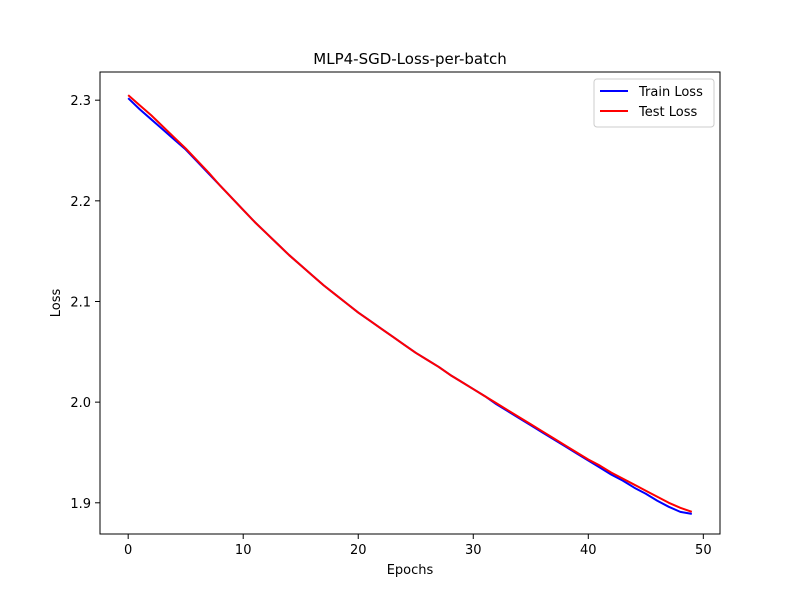 The width and height of the screenshot is (800, 600). What do you see at coordinates (654, 103) in the screenshot?
I see `legend: Train Loss Test Loss` at bounding box center [654, 103].